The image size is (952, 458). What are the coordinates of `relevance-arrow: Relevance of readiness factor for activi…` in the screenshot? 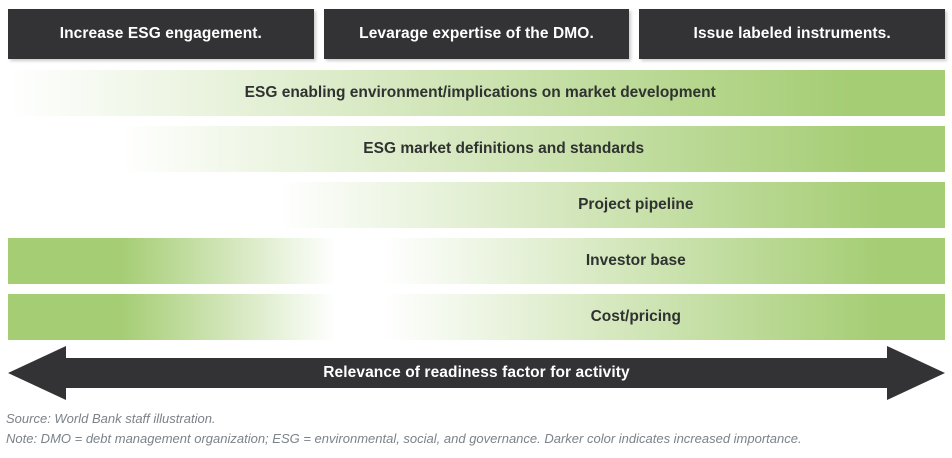 It's located at (476, 373).